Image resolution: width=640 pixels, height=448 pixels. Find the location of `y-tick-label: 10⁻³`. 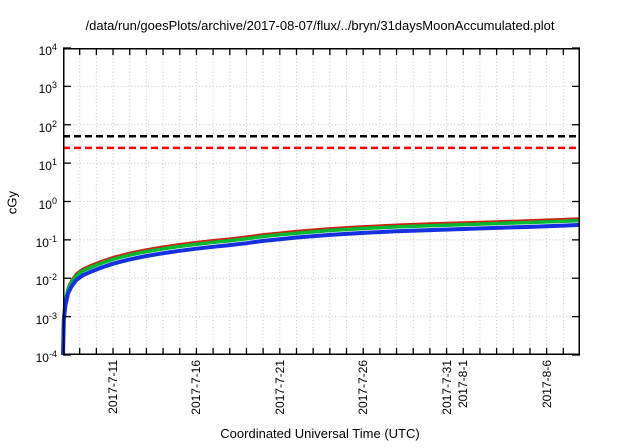

y-tick-label: 10⁻³ is located at coordinates (46, 318).